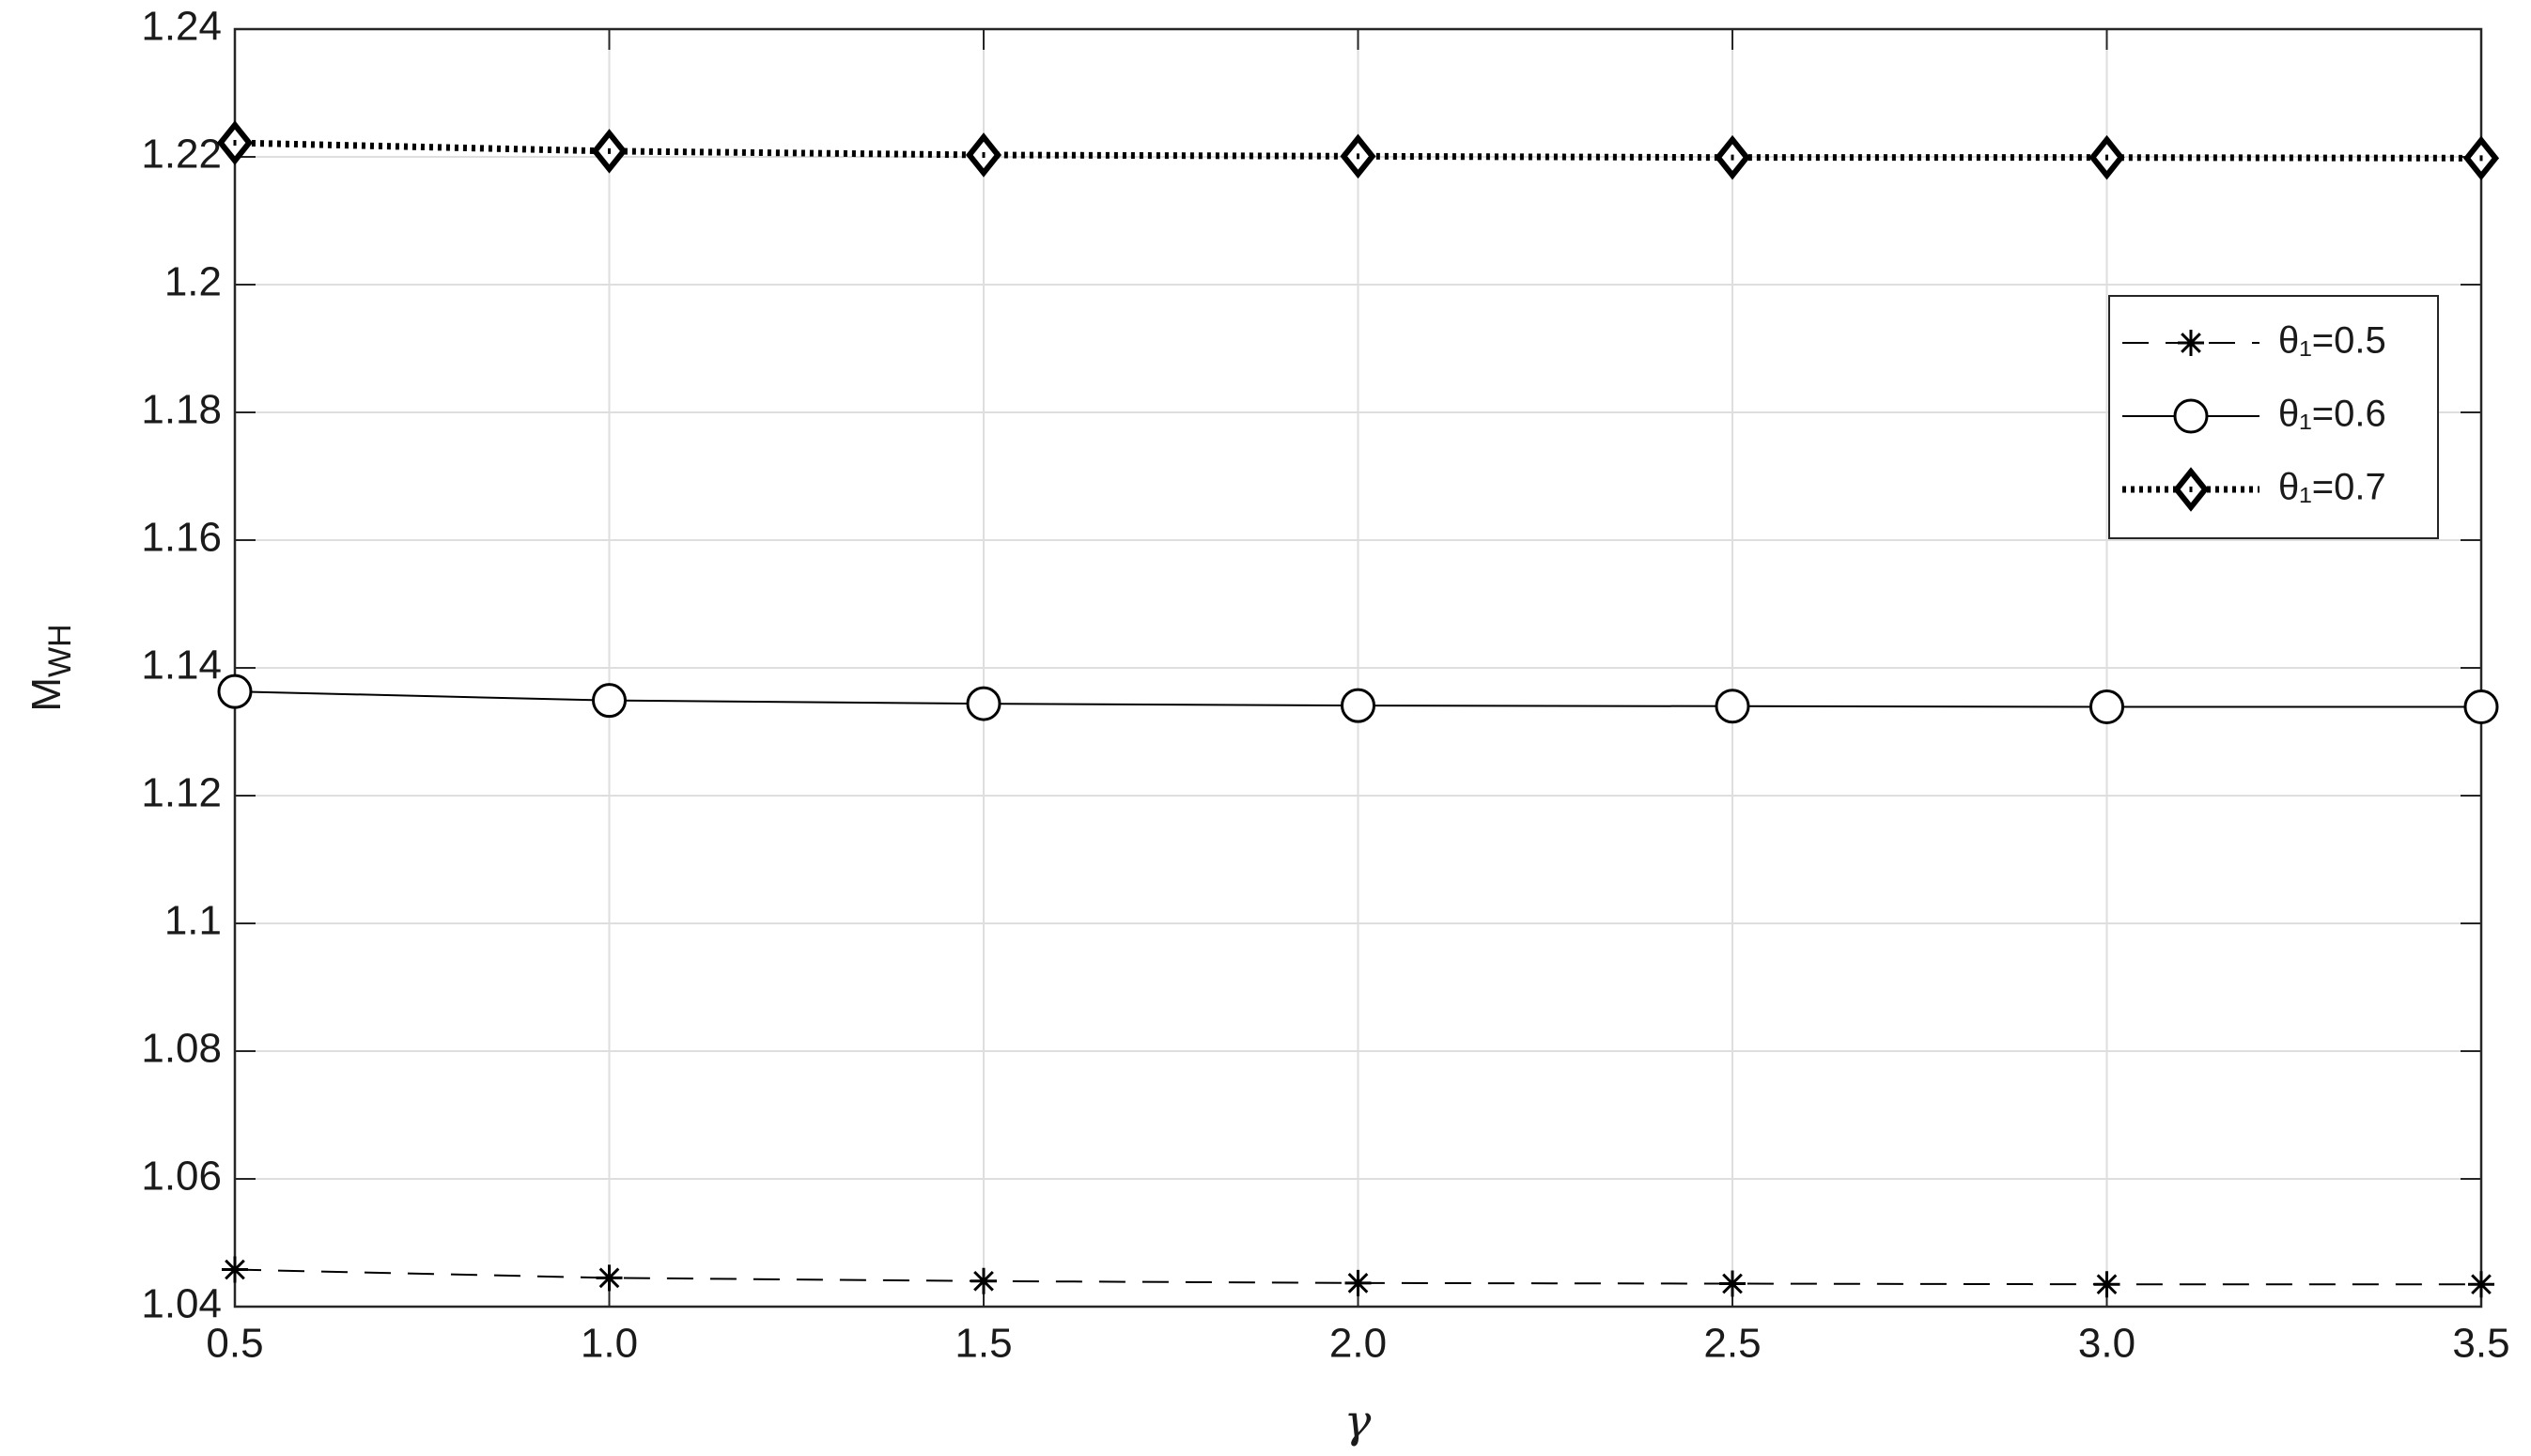 Image resolution: width=2531 pixels, height=1456 pixels. What do you see at coordinates (181, 538) in the screenshot?
I see `y-tick-label: 1.16` at bounding box center [181, 538].